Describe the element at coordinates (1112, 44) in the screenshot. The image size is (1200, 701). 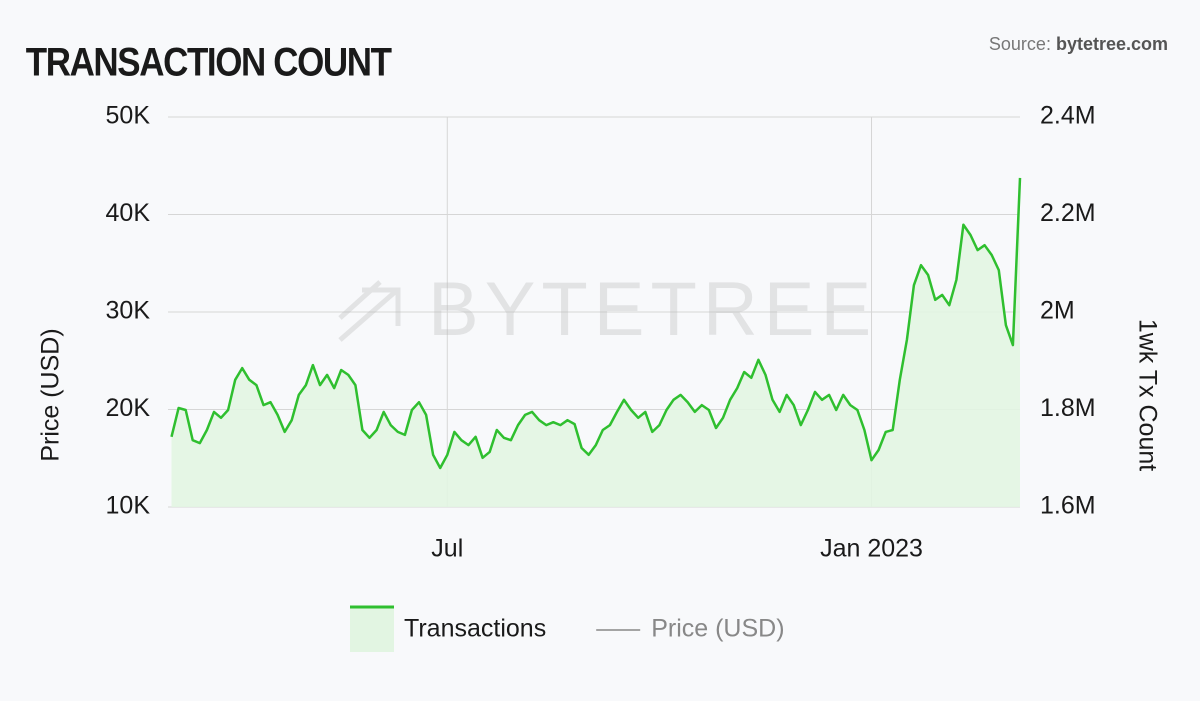
I see `source-site: bytetree.com` at that location.